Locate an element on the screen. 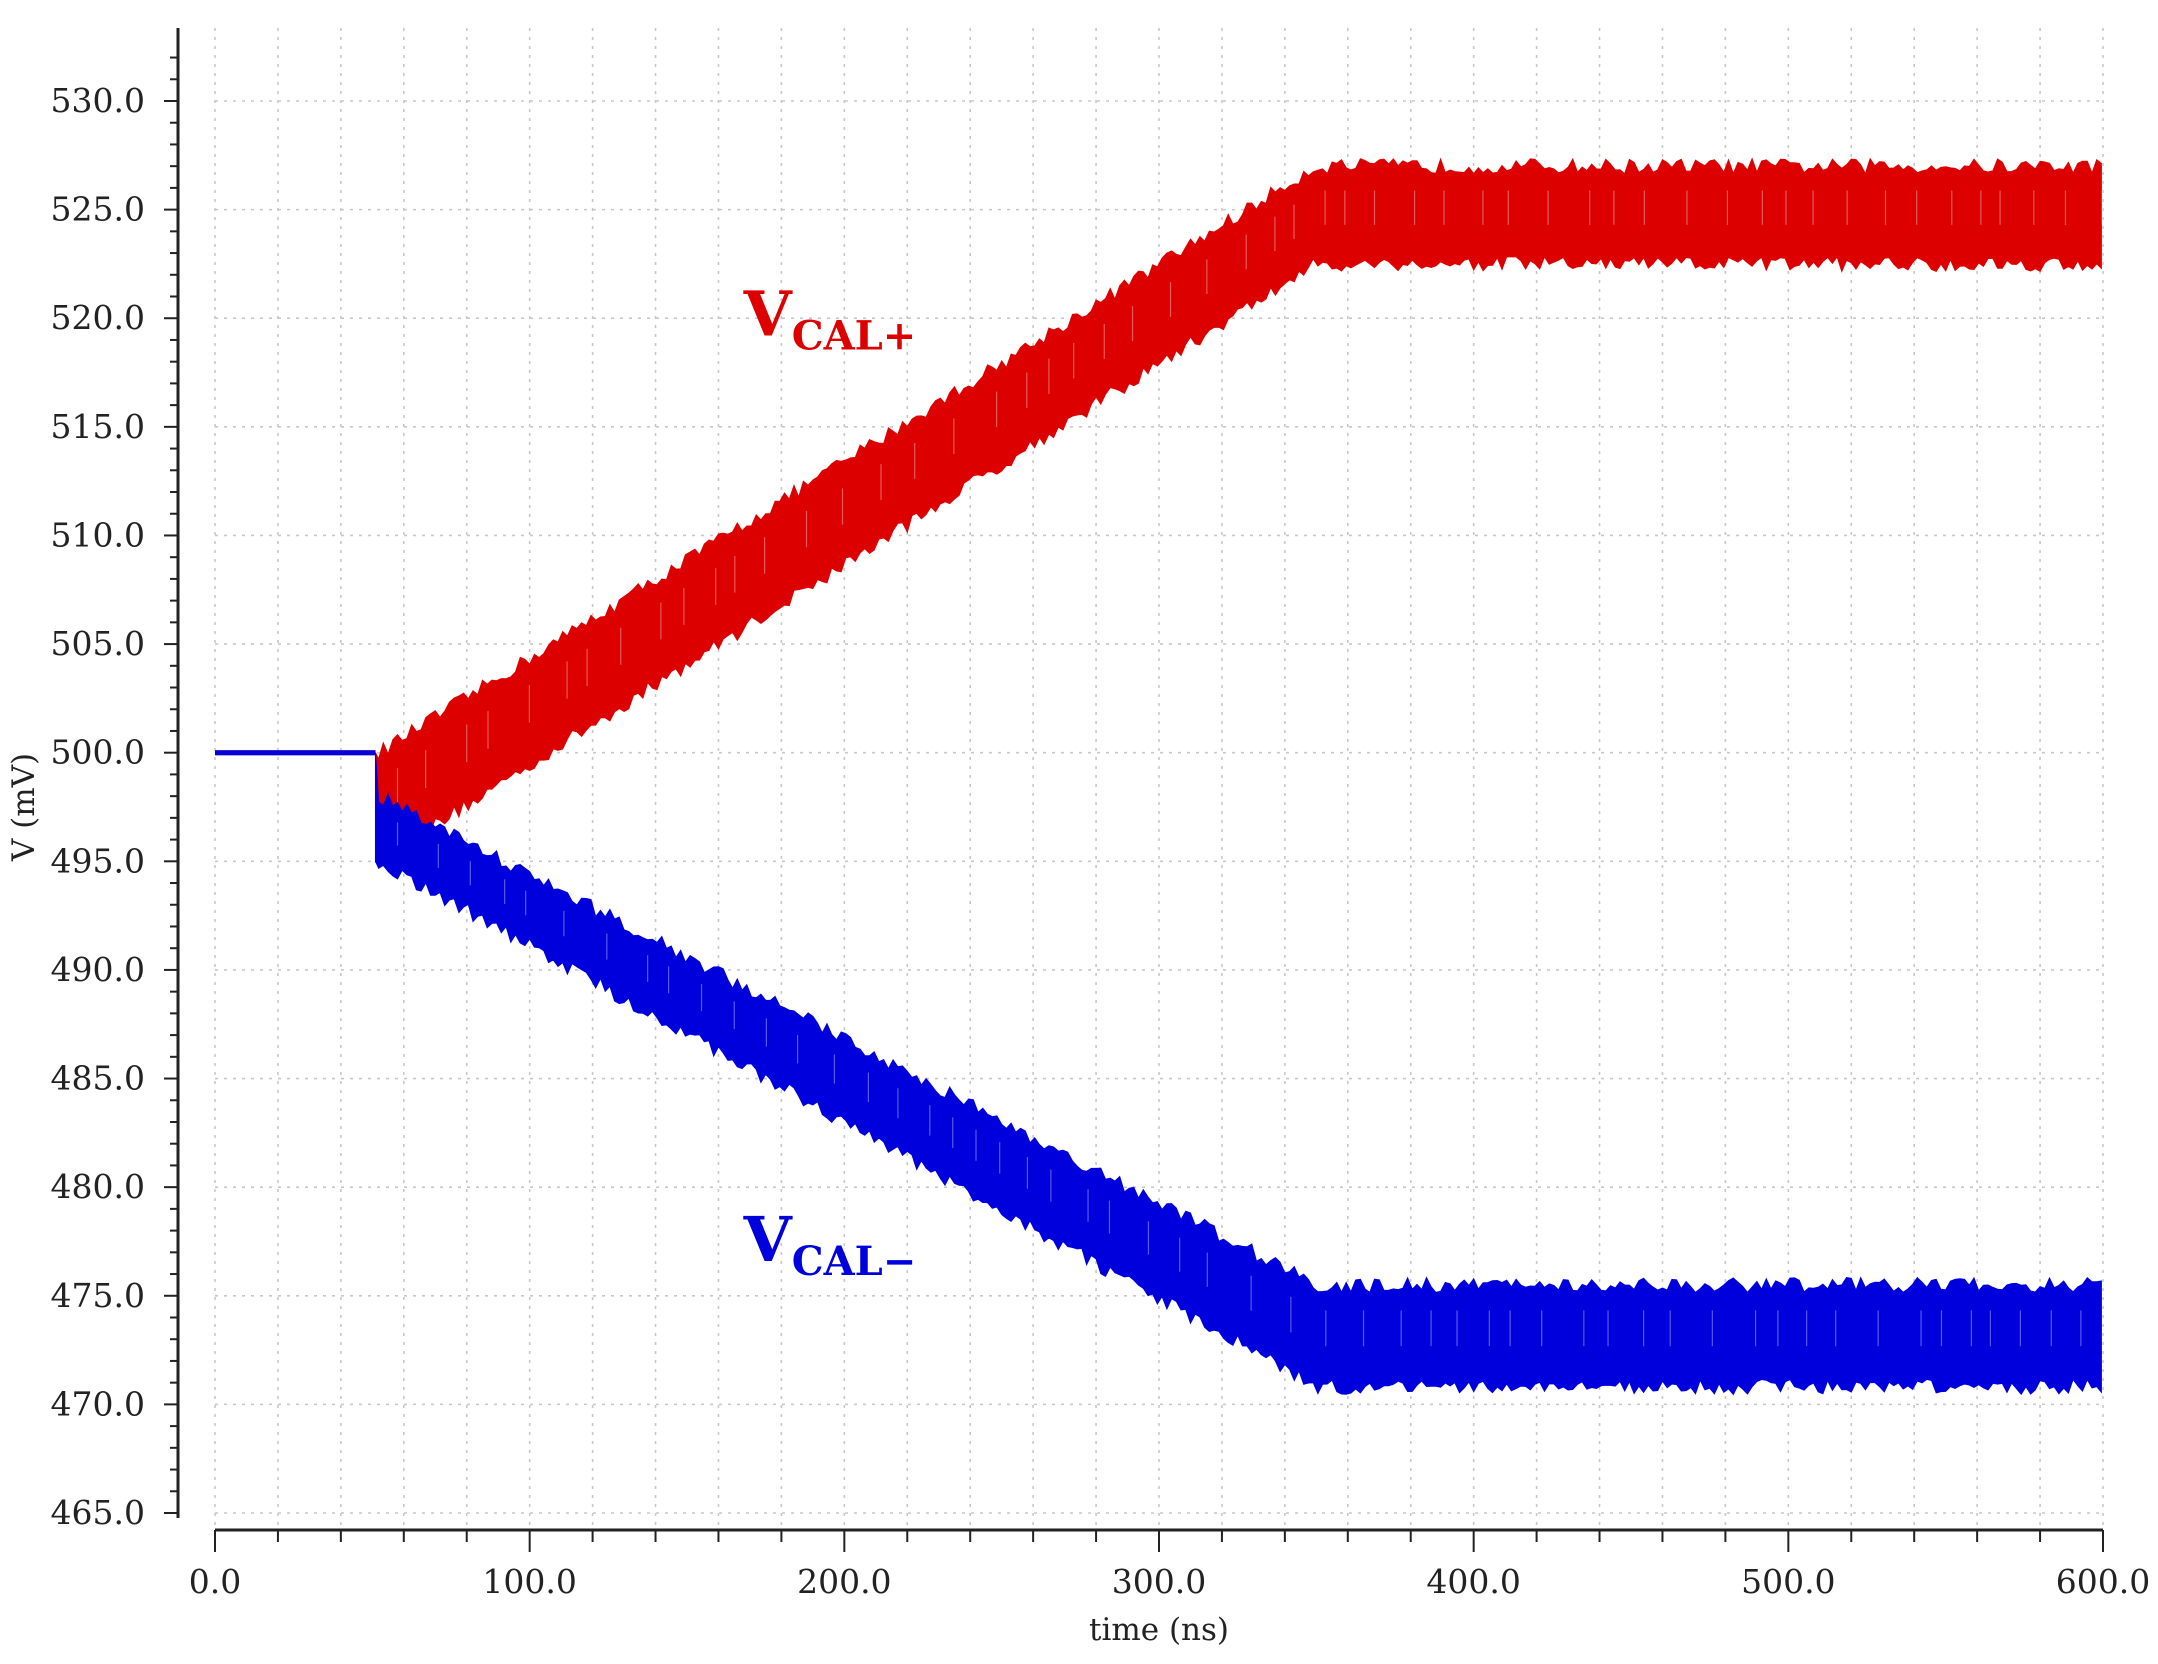  series-label-subscript: CAL− is located at coordinates (854, 1261).